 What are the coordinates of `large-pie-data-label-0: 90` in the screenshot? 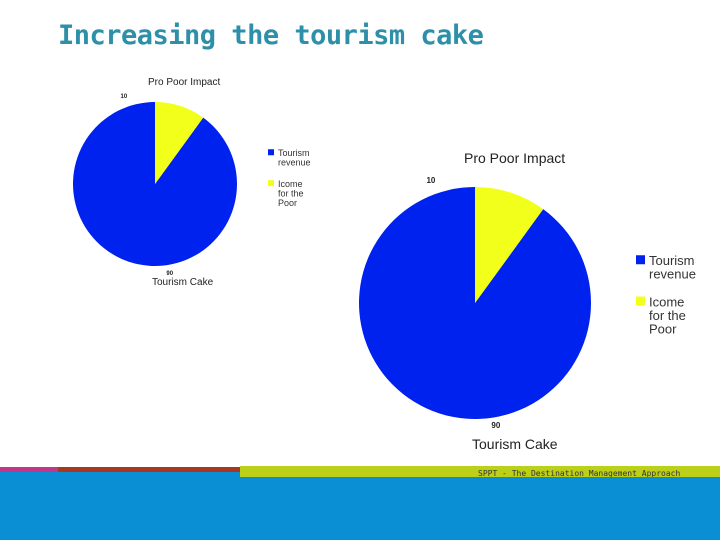 It's located at (495, 425).